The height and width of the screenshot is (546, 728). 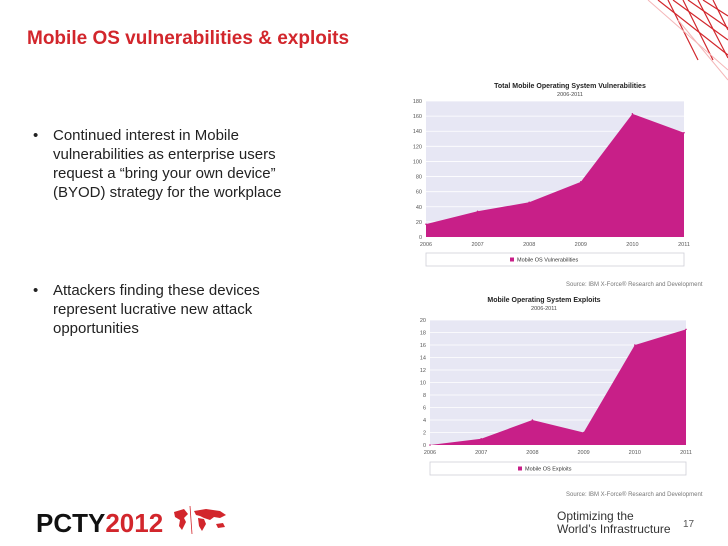 What do you see at coordinates (417, 102) in the screenshot?
I see `y-tick-label: 180` at bounding box center [417, 102].